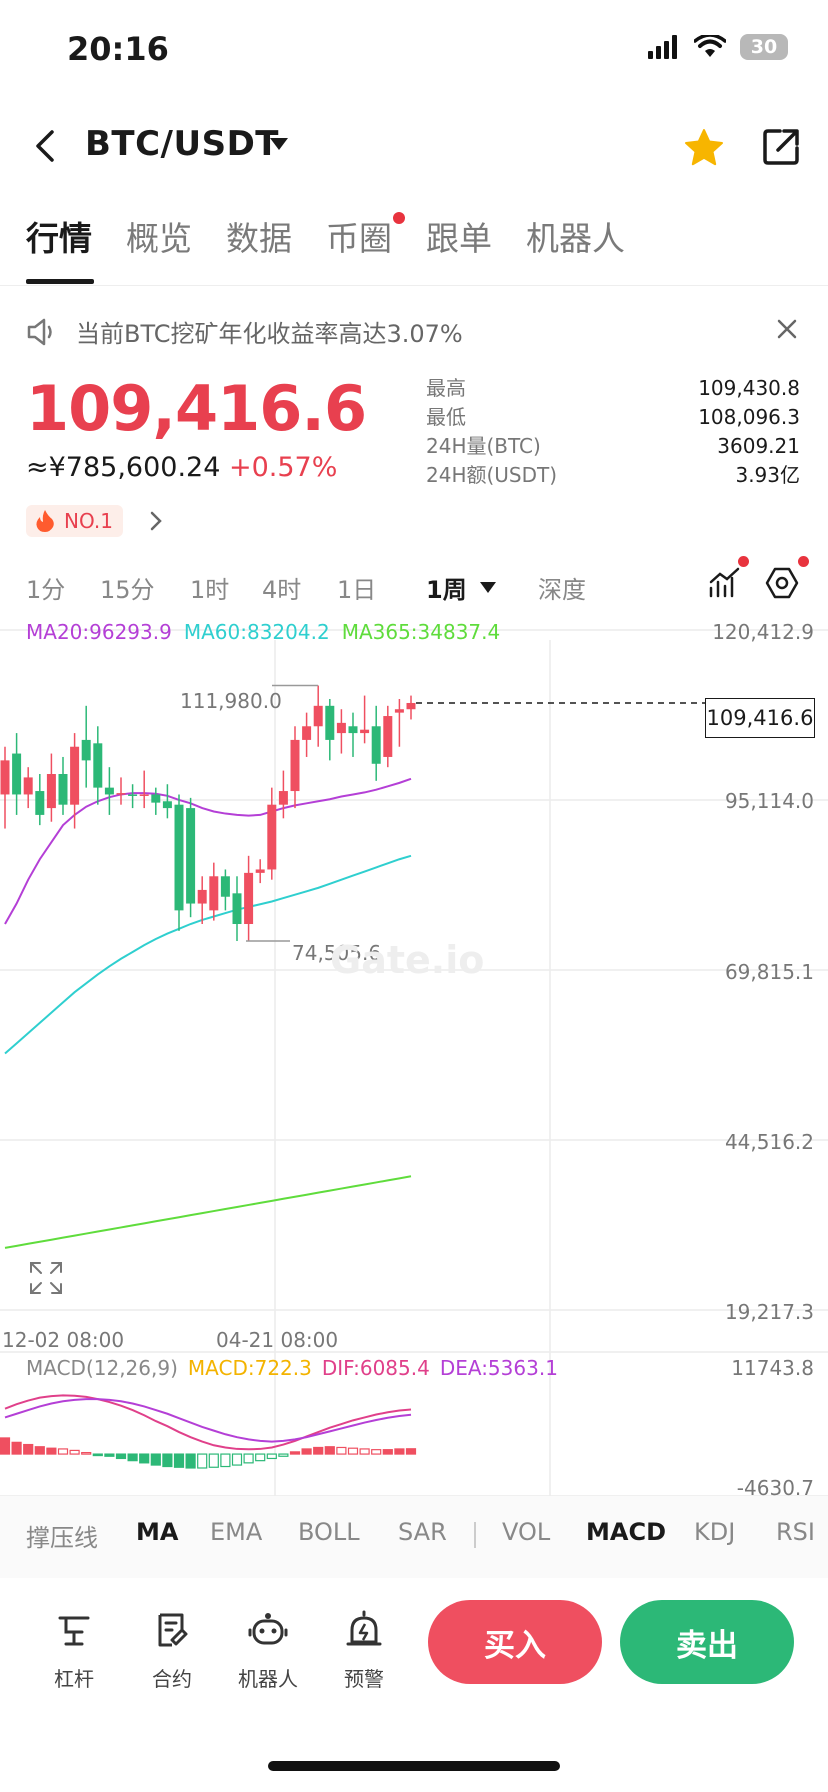  What do you see at coordinates (59, 238) in the screenshot?
I see `tab-market: 行情` at bounding box center [59, 238].